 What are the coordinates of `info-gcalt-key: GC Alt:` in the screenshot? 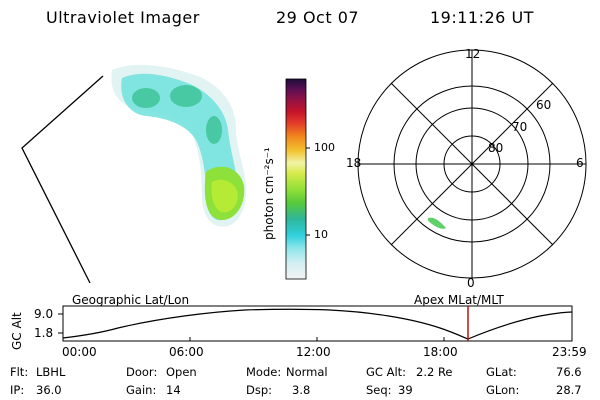 It's located at (386, 372).